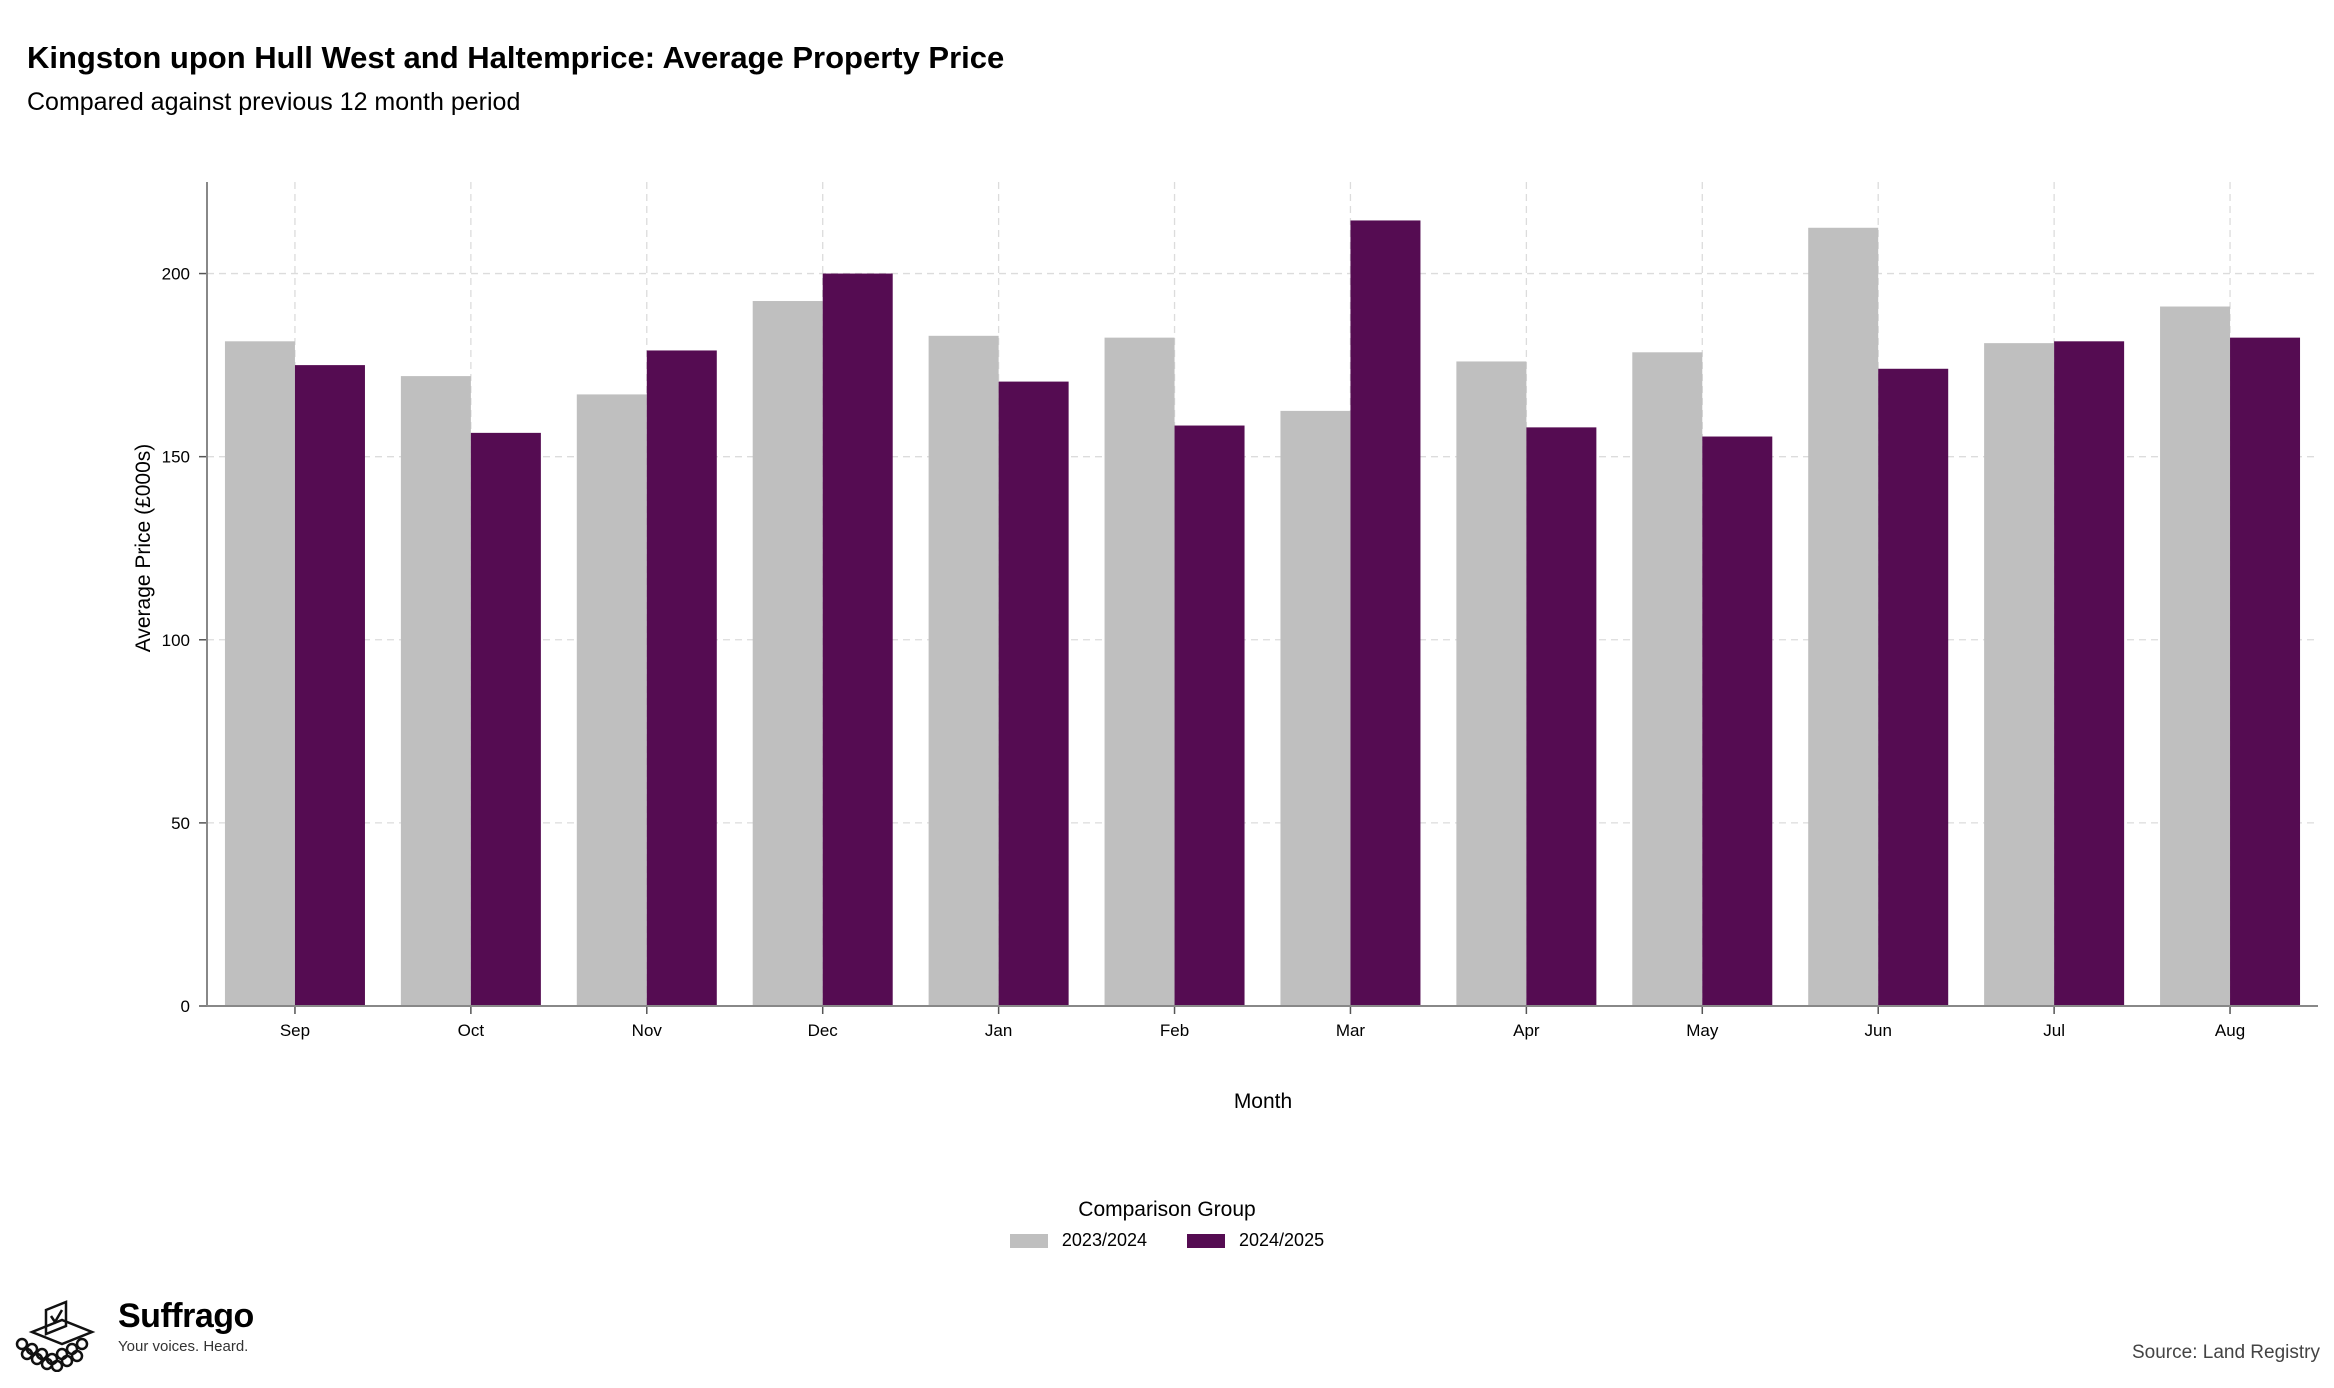 This screenshot has height=1388, width=2334. I want to click on legend-swatch-2023-2024, so click(1028, 1240).